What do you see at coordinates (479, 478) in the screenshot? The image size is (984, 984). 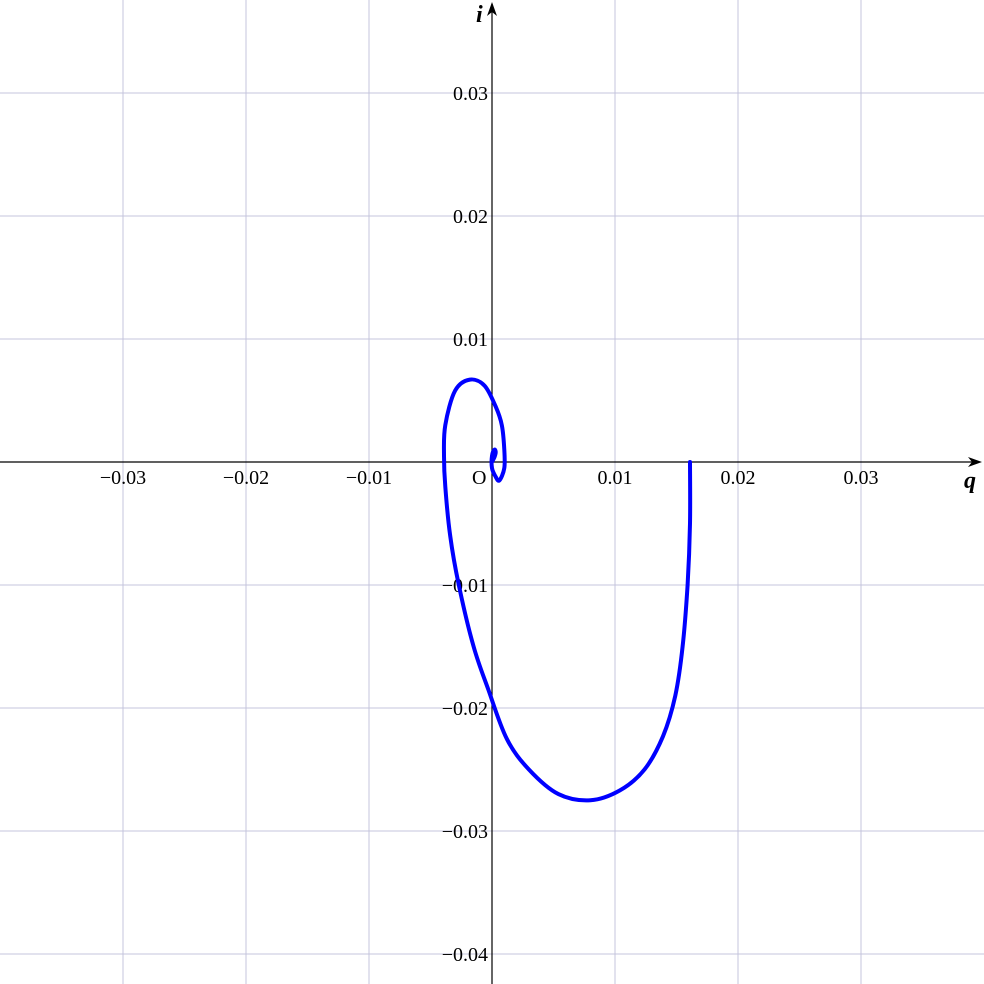 I see `origin-label: O` at bounding box center [479, 478].